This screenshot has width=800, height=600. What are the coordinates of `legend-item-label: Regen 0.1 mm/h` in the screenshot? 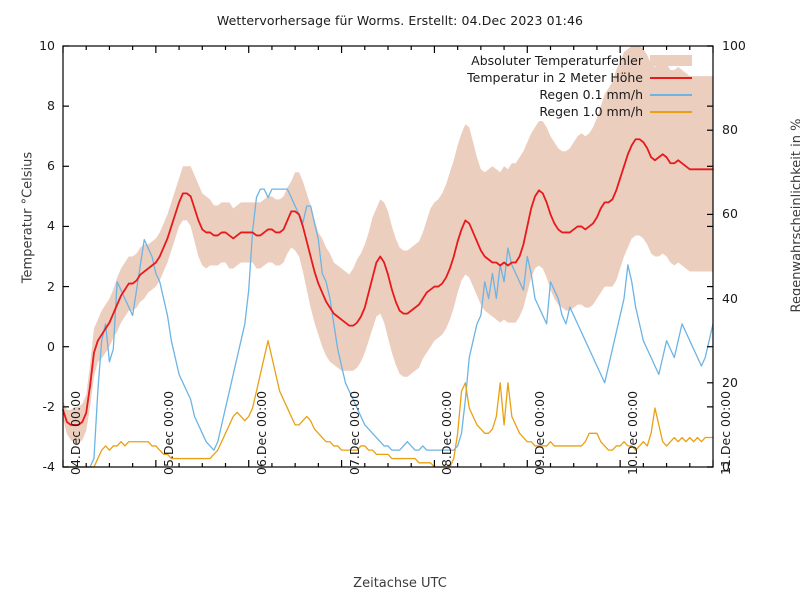 It's located at (591, 94).